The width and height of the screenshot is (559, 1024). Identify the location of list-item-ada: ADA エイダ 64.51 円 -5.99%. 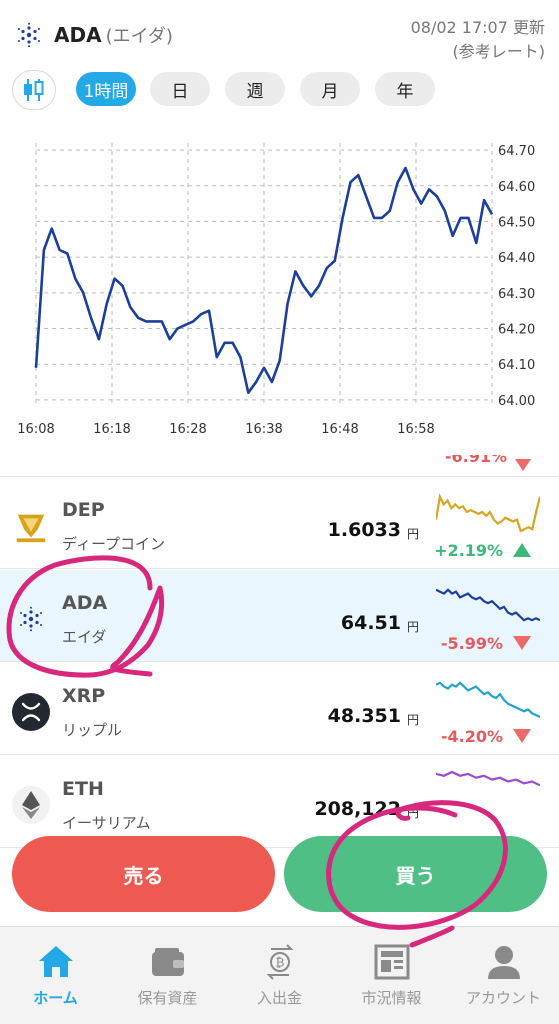
(279, 616).